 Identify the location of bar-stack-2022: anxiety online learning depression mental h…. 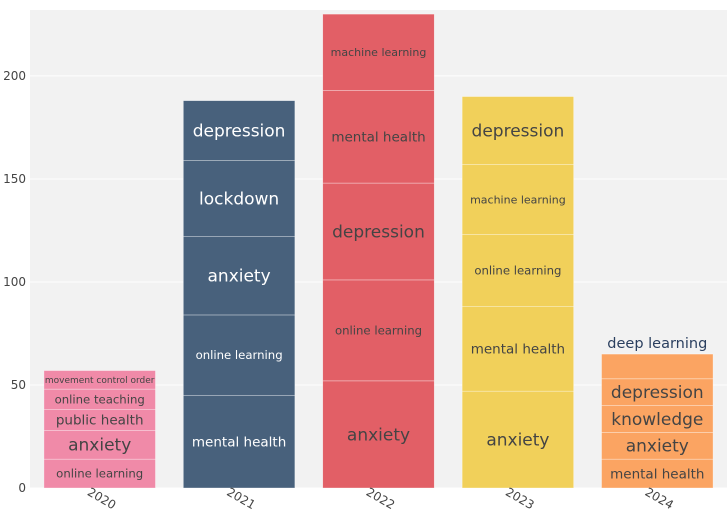
(378, 251).